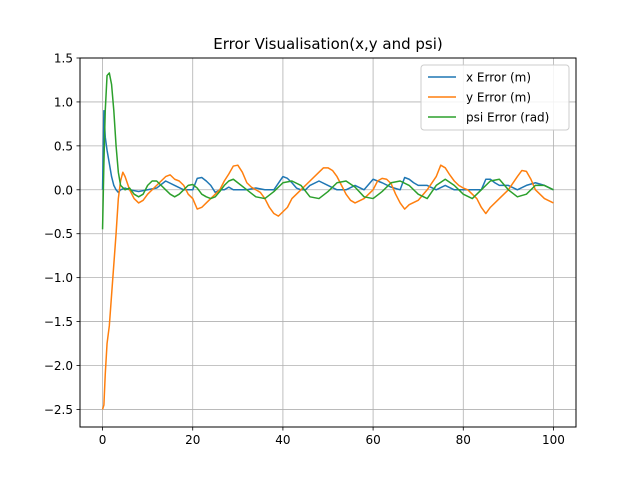  Describe the element at coordinates (553, 440) in the screenshot. I see `x-tick-label: 100` at that location.